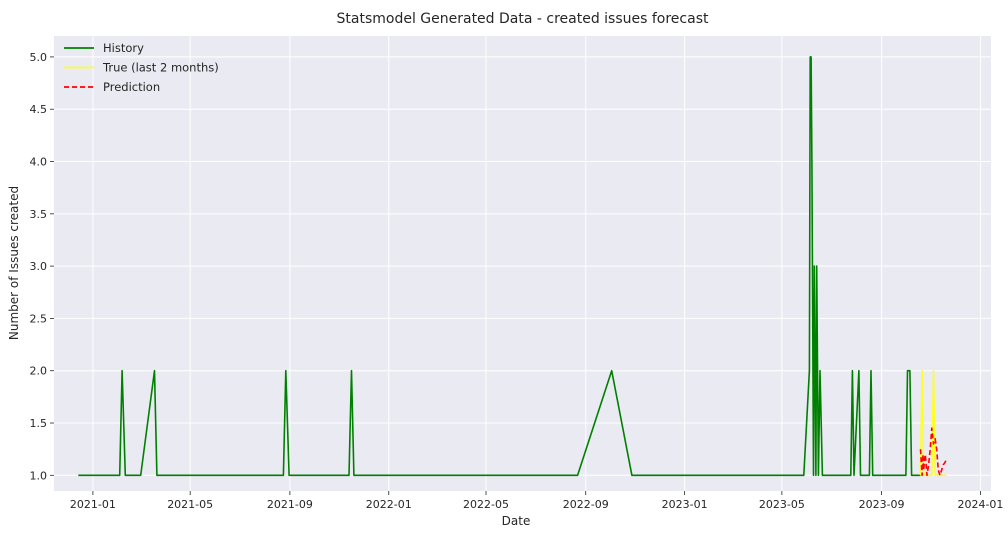 This screenshot has height=540, width=1008. What do you see at coordinates (980, 504) in the screenshot?
I see `x-tick-label: 2024-01` at bounding box center [980, 504].